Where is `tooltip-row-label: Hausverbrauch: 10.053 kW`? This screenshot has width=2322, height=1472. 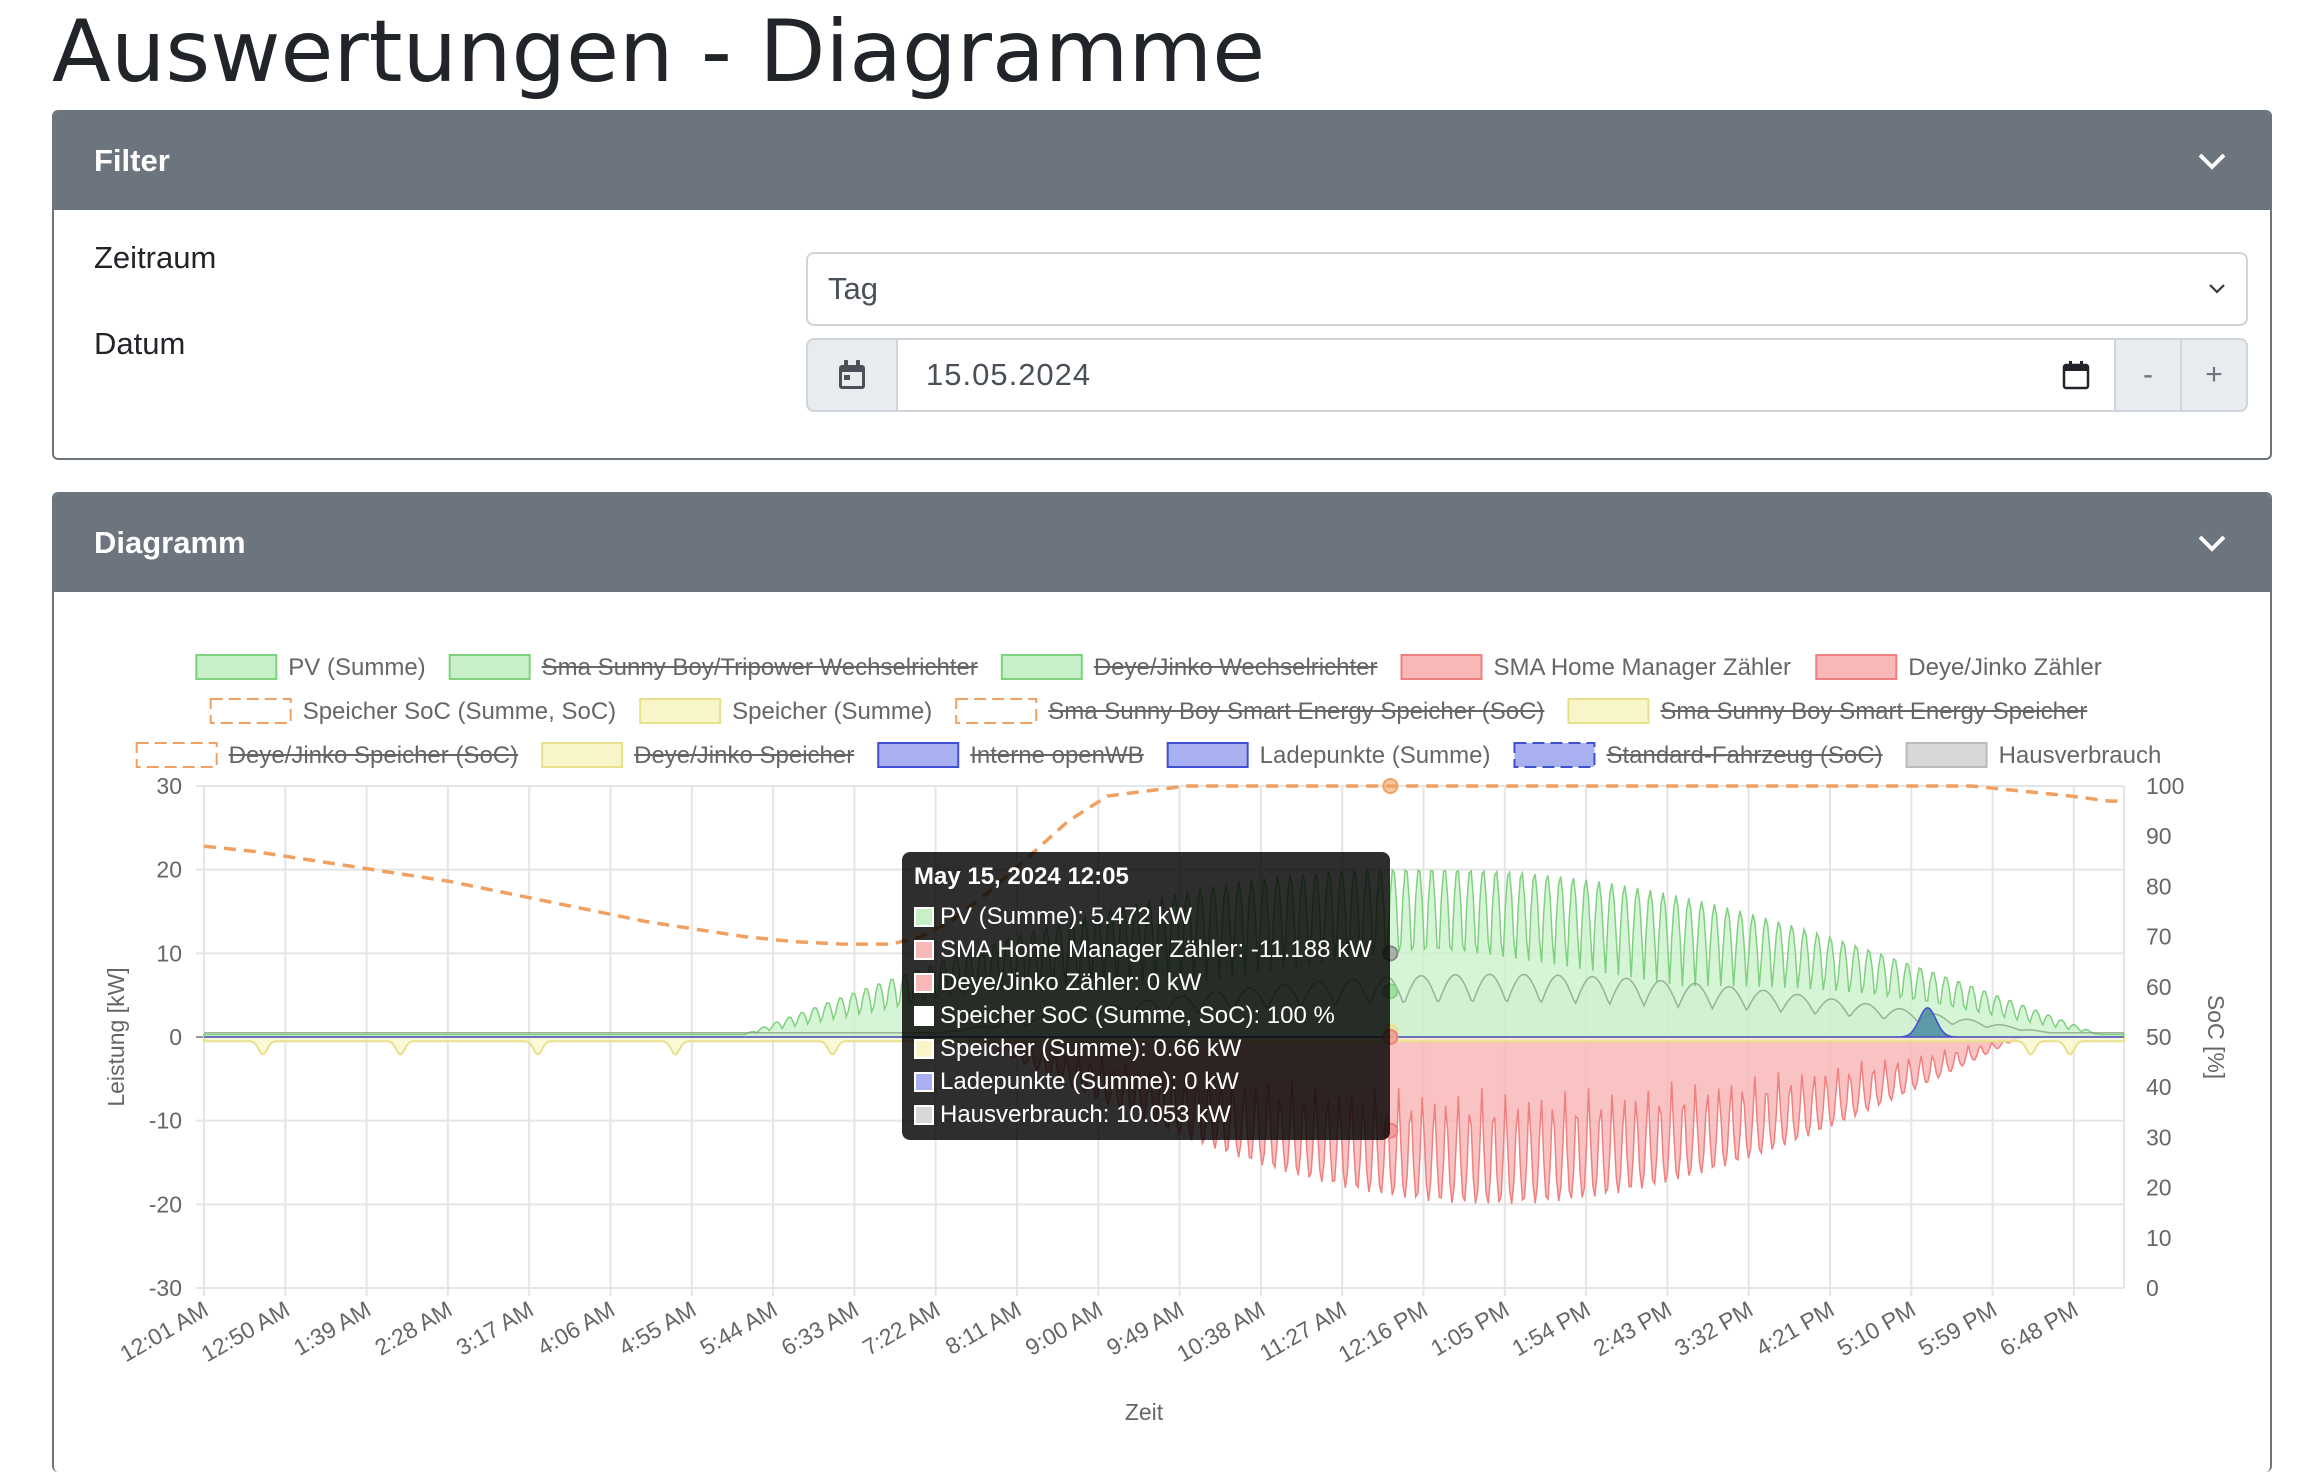
tooltip-row-label: Hausverbrauch: 10.053 kW is located at coordinates (1085, 1114).